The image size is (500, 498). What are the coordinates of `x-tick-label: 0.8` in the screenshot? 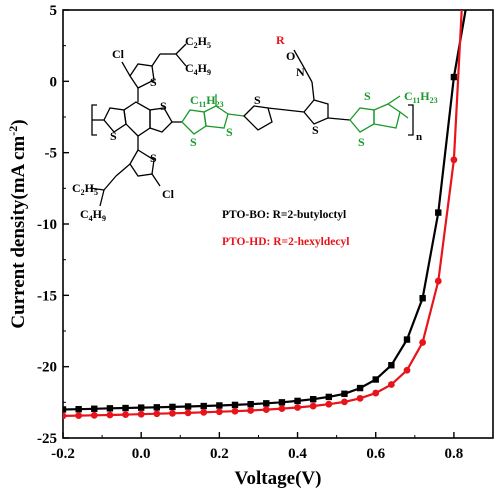 It's located at (454, 454).